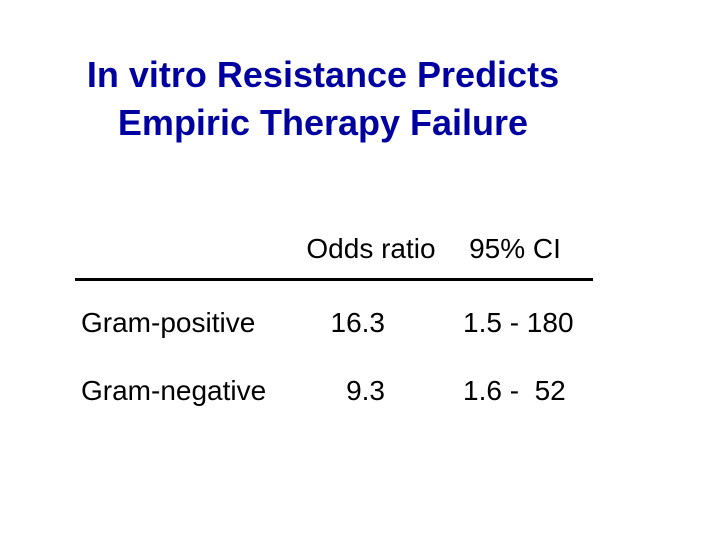 Image resolution: width=720 pixels, height=540 pixels. I want to click on table-row: Gram-negative 9.3 1.6 - 52, so click(334, 391).